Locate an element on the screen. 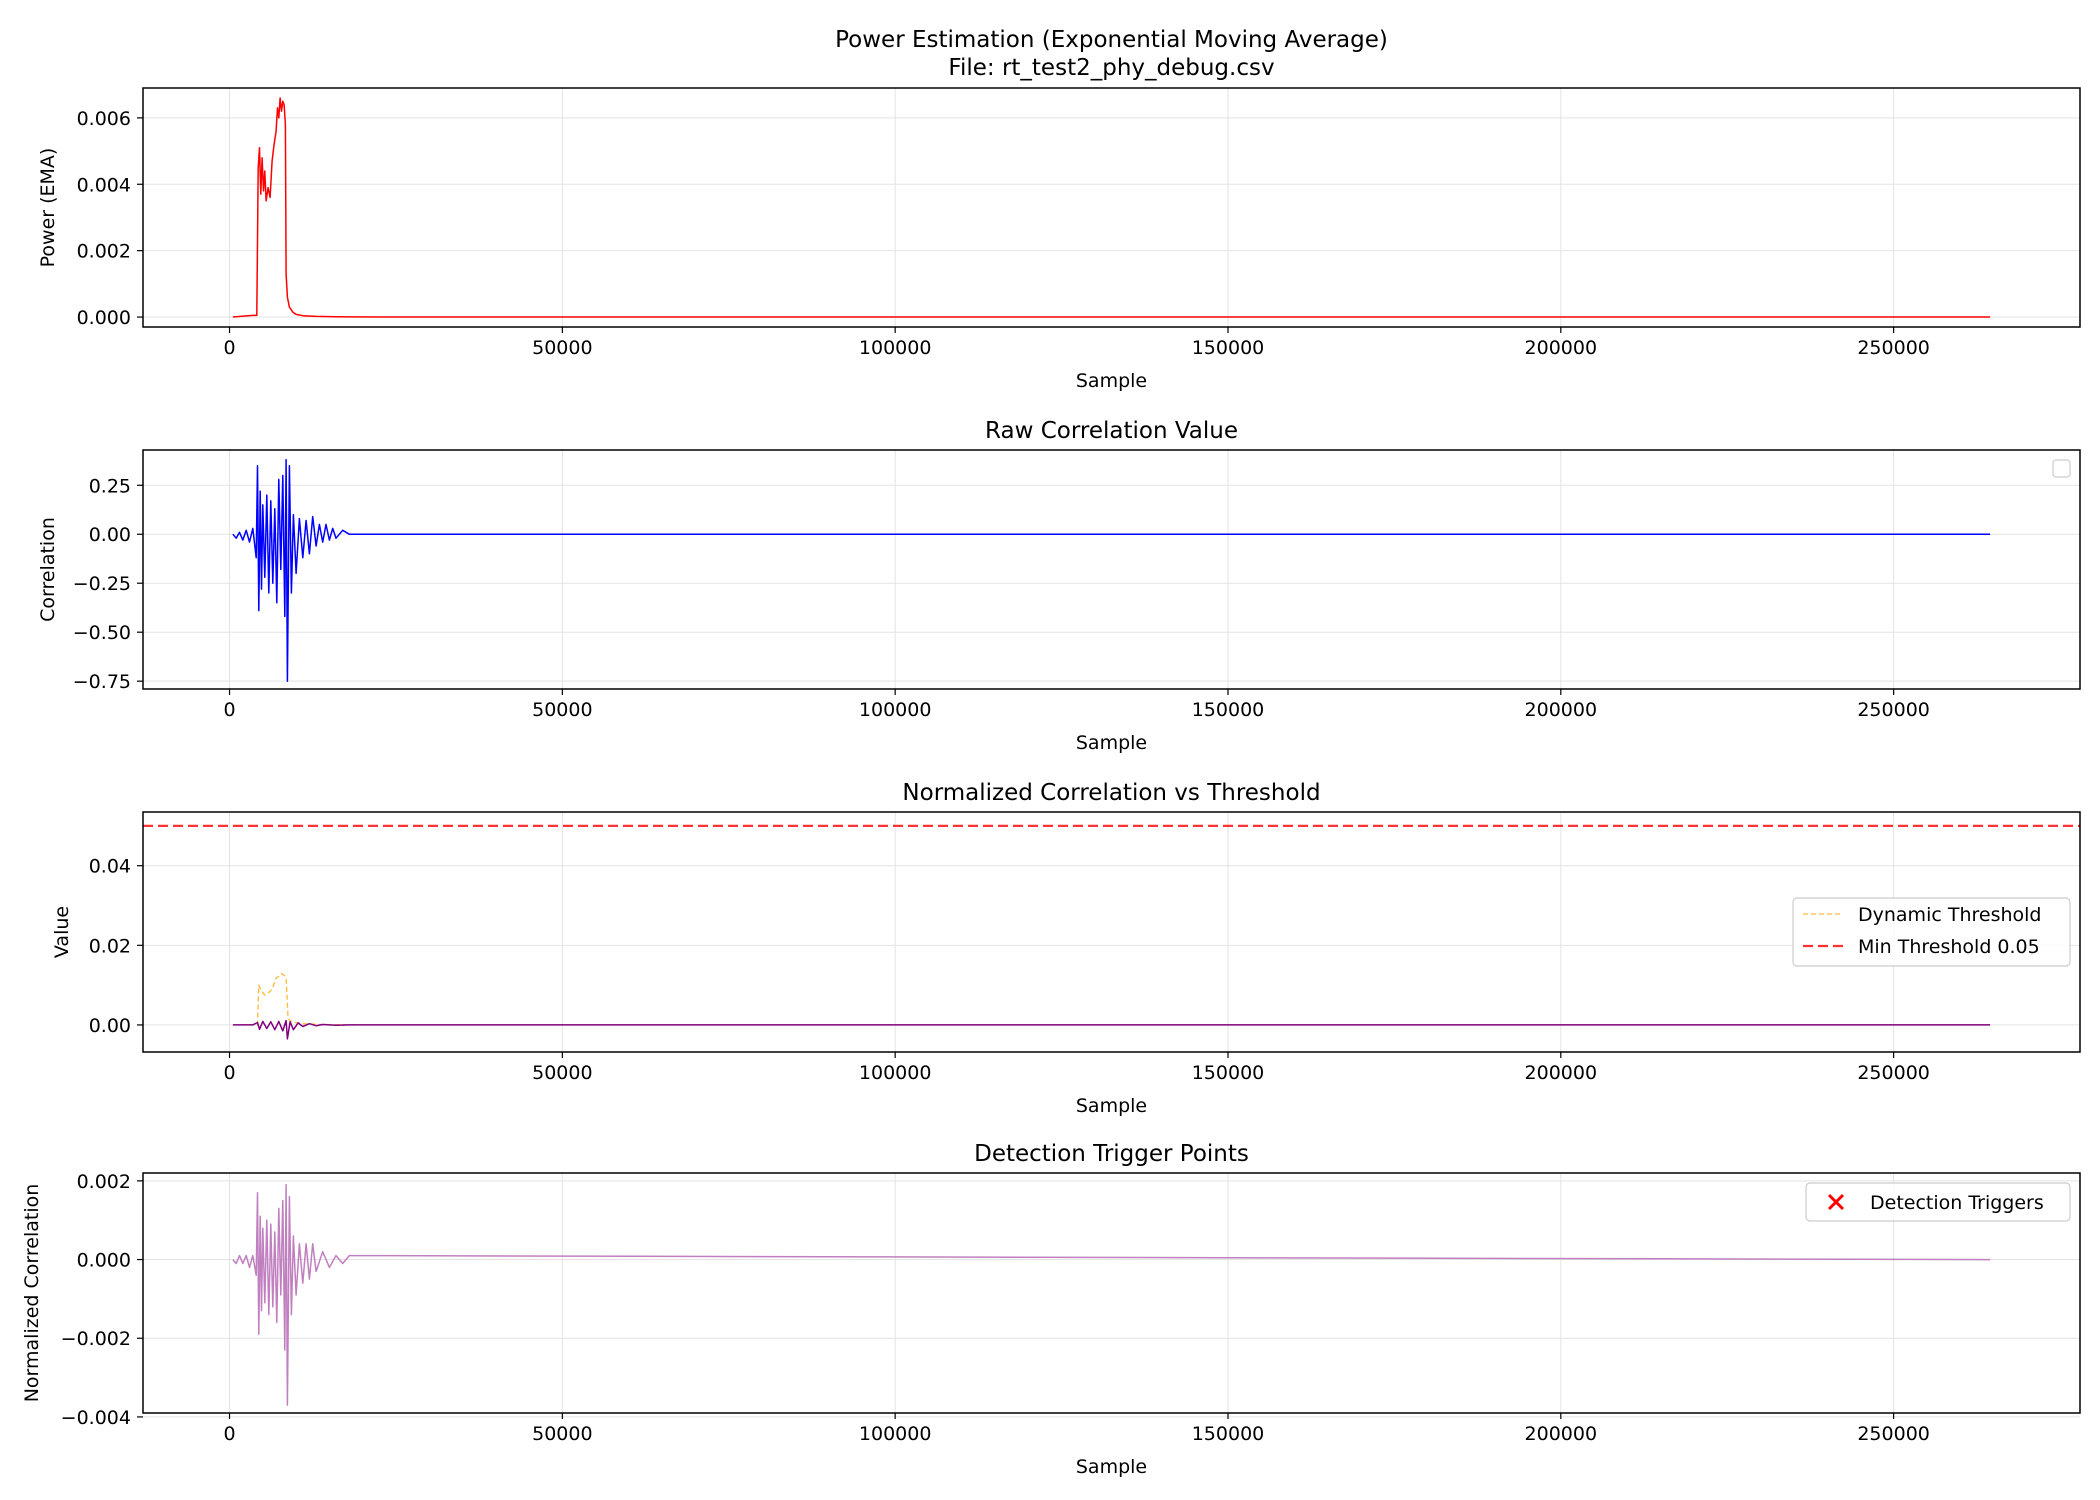 This screenshot has height=1500, width=2100. y-axis-label: Power (EMA) is located at coordinates (48, 208).